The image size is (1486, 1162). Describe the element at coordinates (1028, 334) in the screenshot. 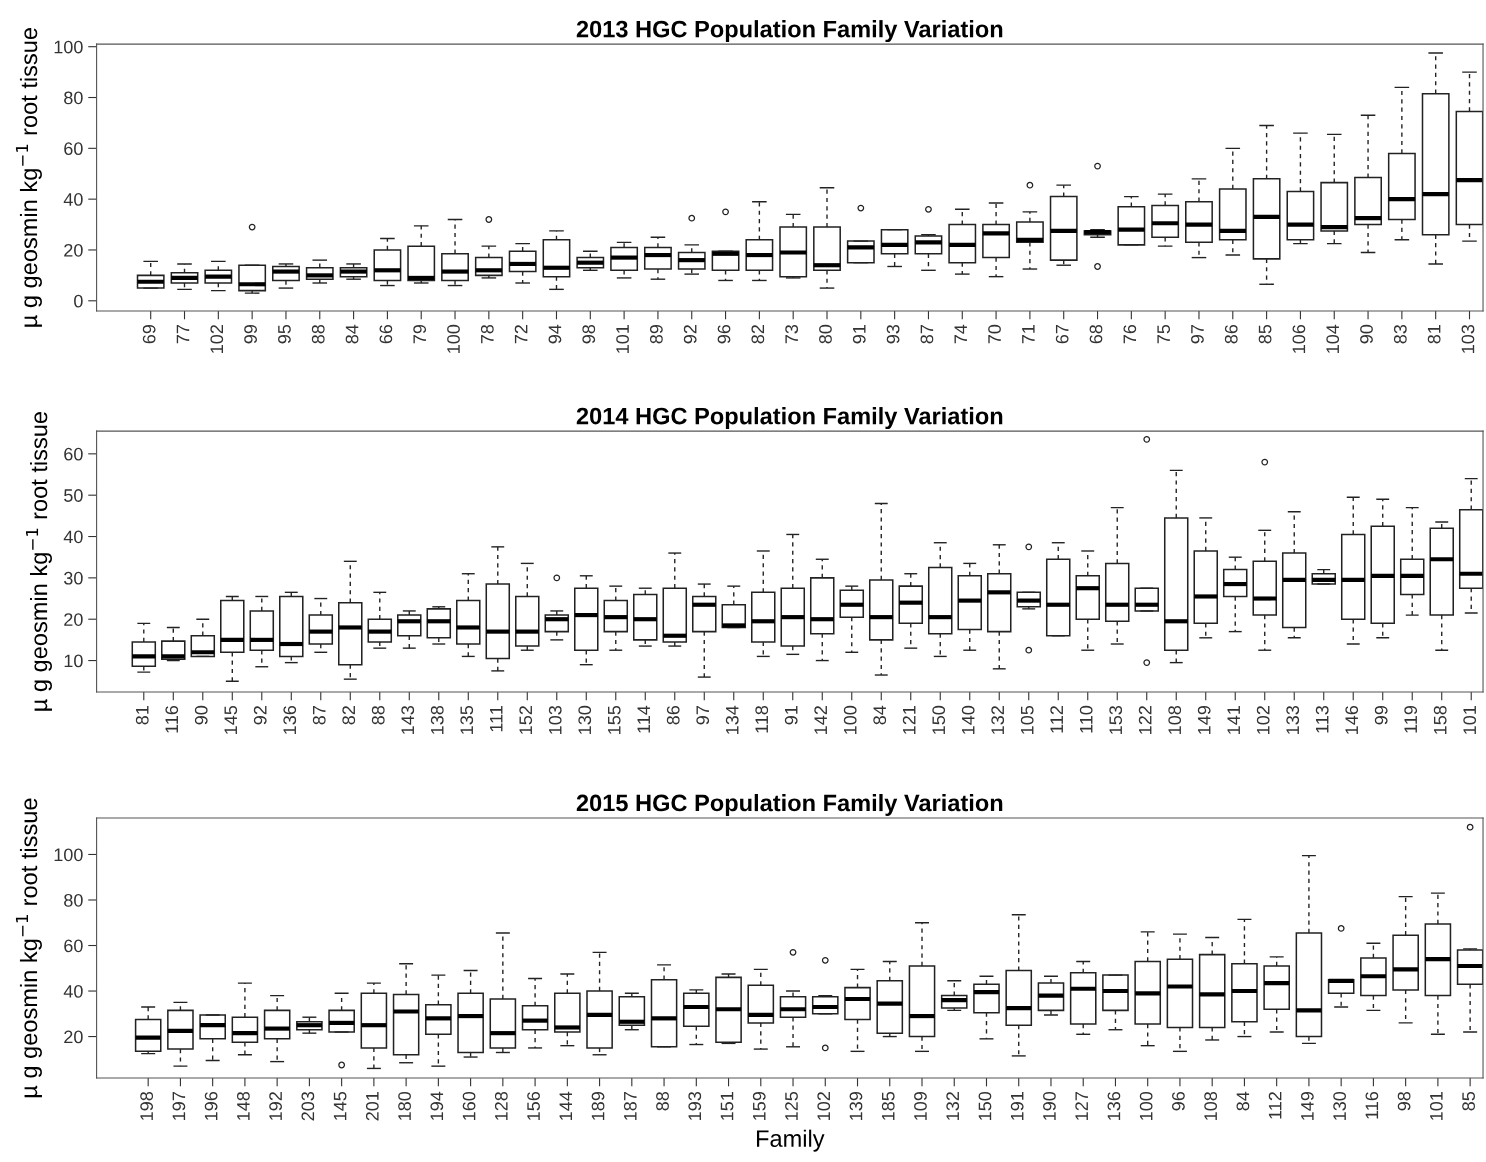

I see `x-tick-label: 71` at that location.